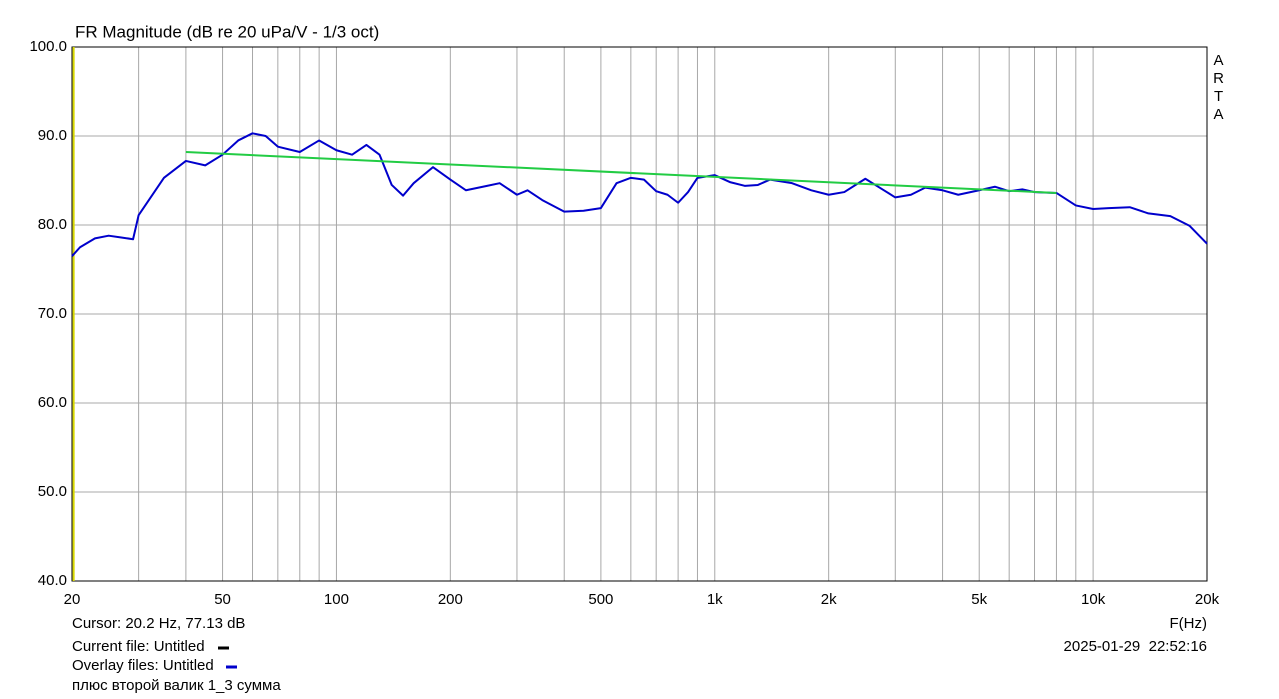 The image size is (1279, 699). I want to click on x-tick-label: 100, so click(336, 599).